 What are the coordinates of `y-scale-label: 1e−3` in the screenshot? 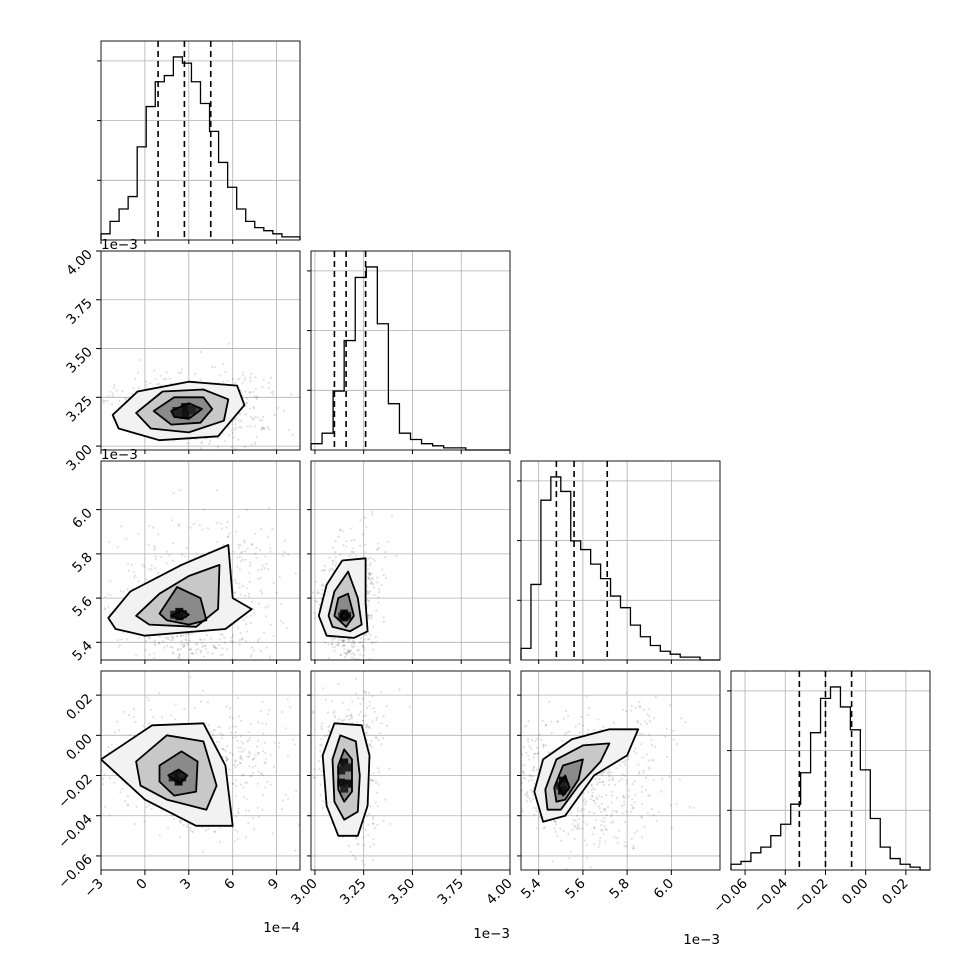 It's located at (119, 245).